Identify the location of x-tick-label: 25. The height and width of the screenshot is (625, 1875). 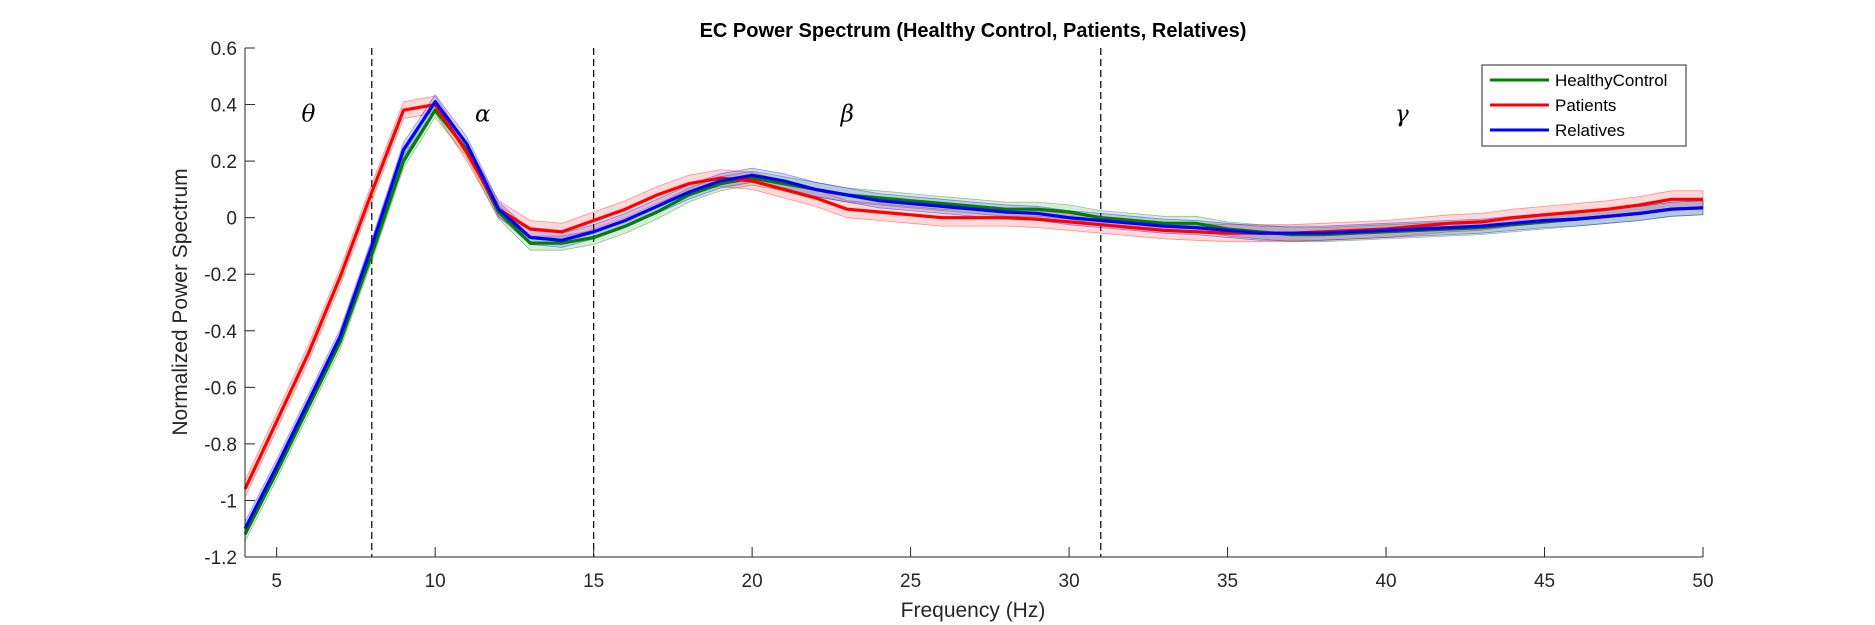
(910, 581).